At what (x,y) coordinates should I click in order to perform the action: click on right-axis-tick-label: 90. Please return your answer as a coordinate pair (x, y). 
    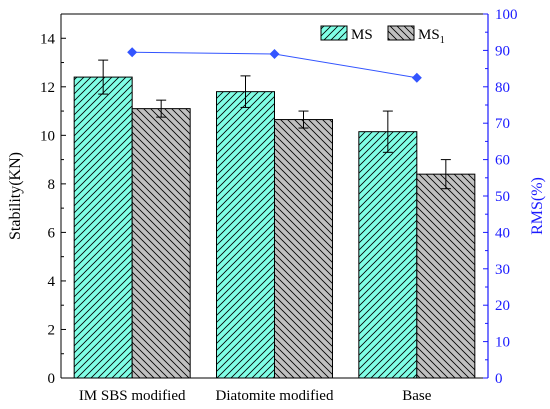
    Looking at the image, I should click on (502, 51).